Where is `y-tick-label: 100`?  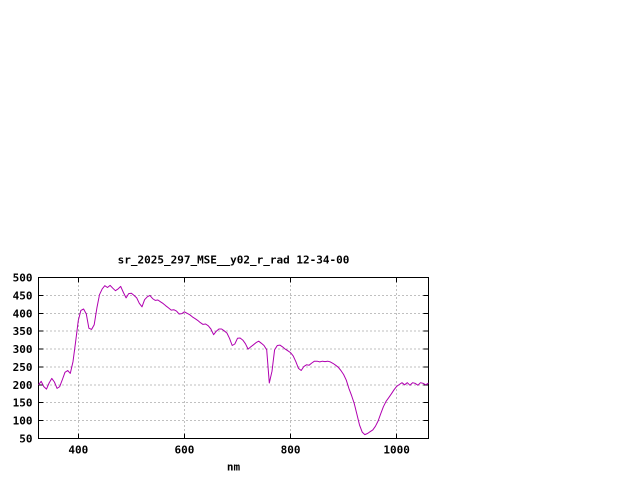
y-tick-label: 100 is located at coordinates (23, 421).